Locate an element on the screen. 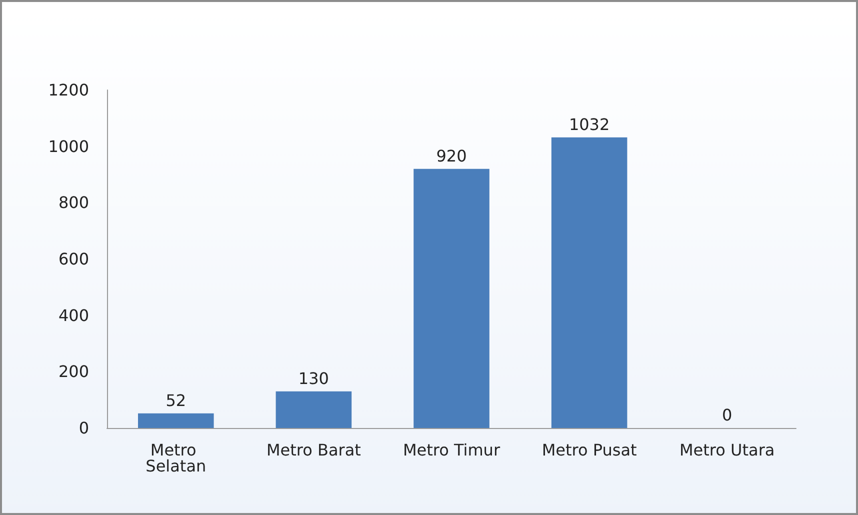  data-label: 920 is located at coordinates (451, 156).